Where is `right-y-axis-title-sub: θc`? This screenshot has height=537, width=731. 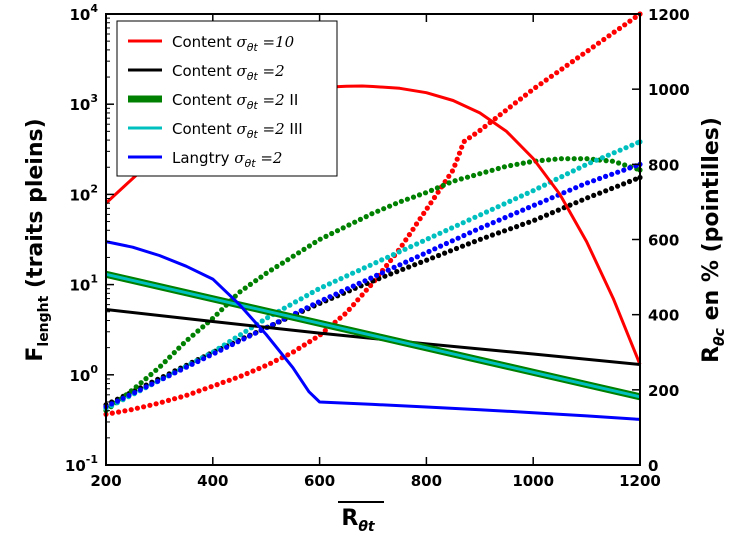 right-y-axis-title-sub: θc is located at coordinates (720, 336).